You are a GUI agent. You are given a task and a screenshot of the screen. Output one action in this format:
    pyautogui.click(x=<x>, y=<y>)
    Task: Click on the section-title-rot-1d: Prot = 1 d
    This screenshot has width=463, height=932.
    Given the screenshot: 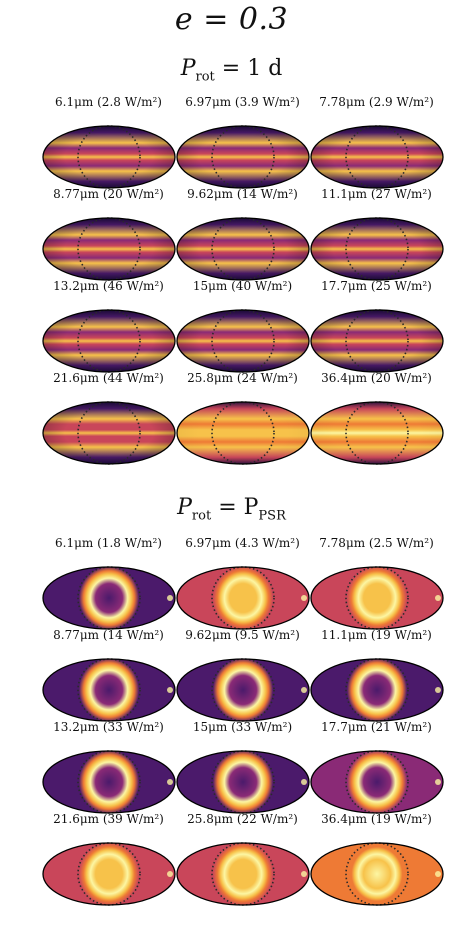 What is the action you would take?
    pyautogui.click(x=231, y=70)
    